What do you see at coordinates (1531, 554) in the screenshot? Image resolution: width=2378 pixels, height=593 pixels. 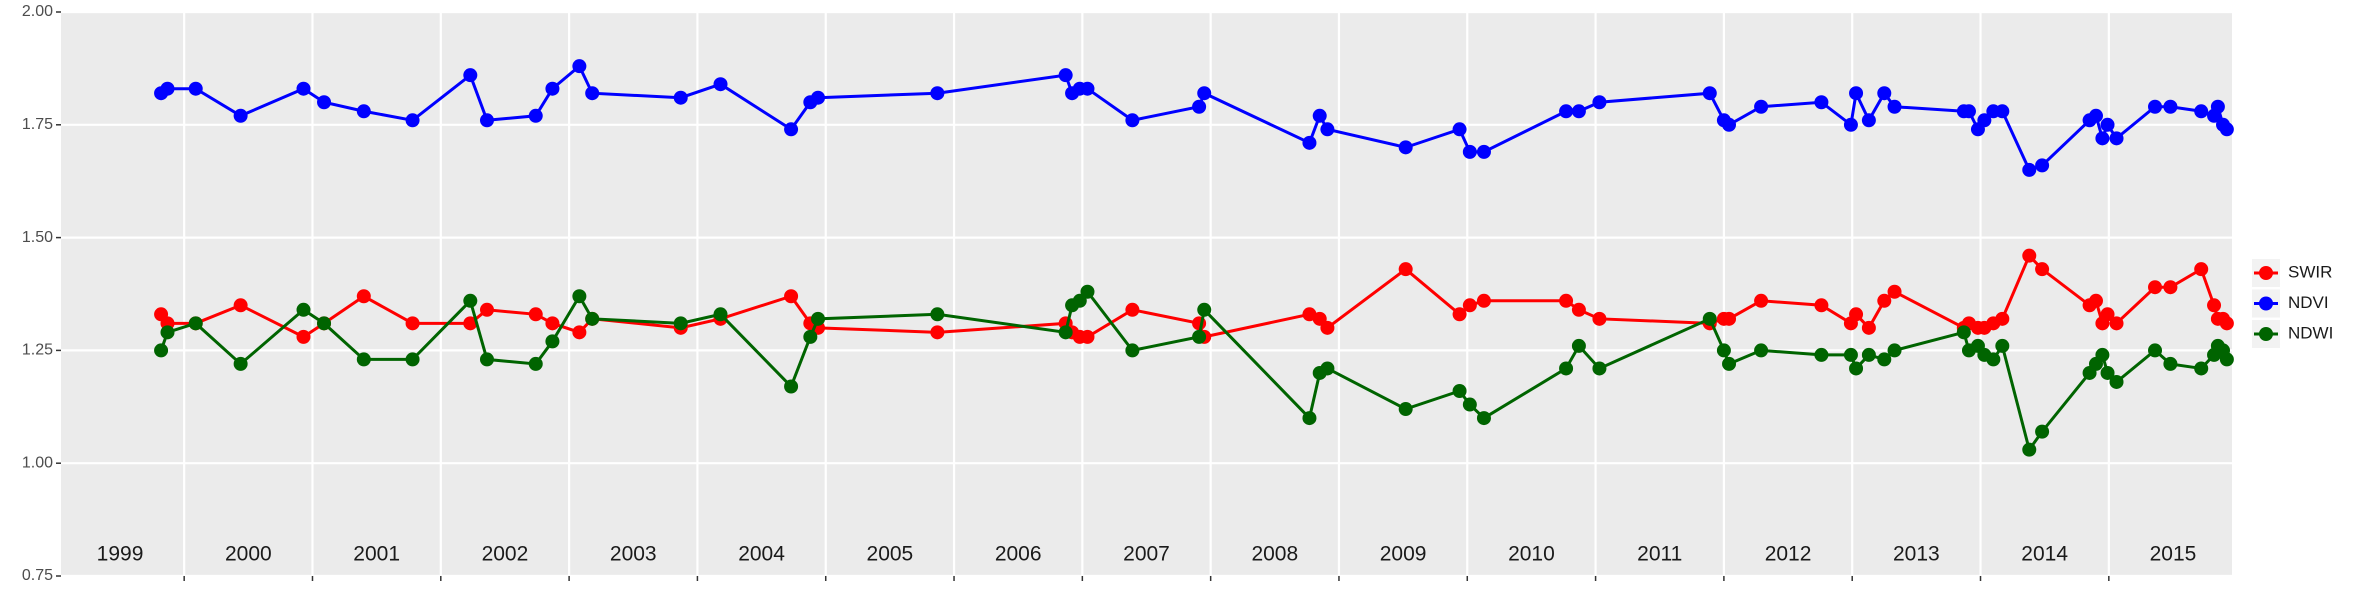 I see `year-label: 2010` at bounding box center [1531, 554].